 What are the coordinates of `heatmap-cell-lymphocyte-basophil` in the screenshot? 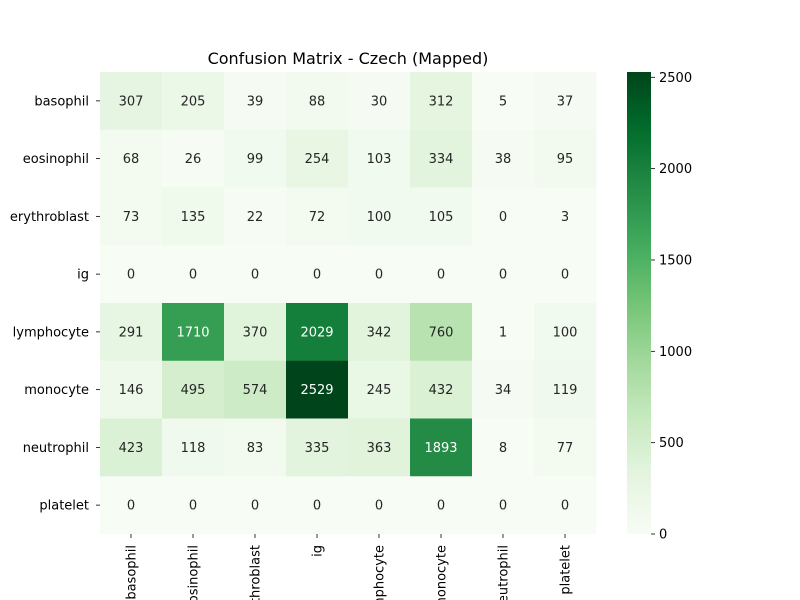 It's located at (131, 332).